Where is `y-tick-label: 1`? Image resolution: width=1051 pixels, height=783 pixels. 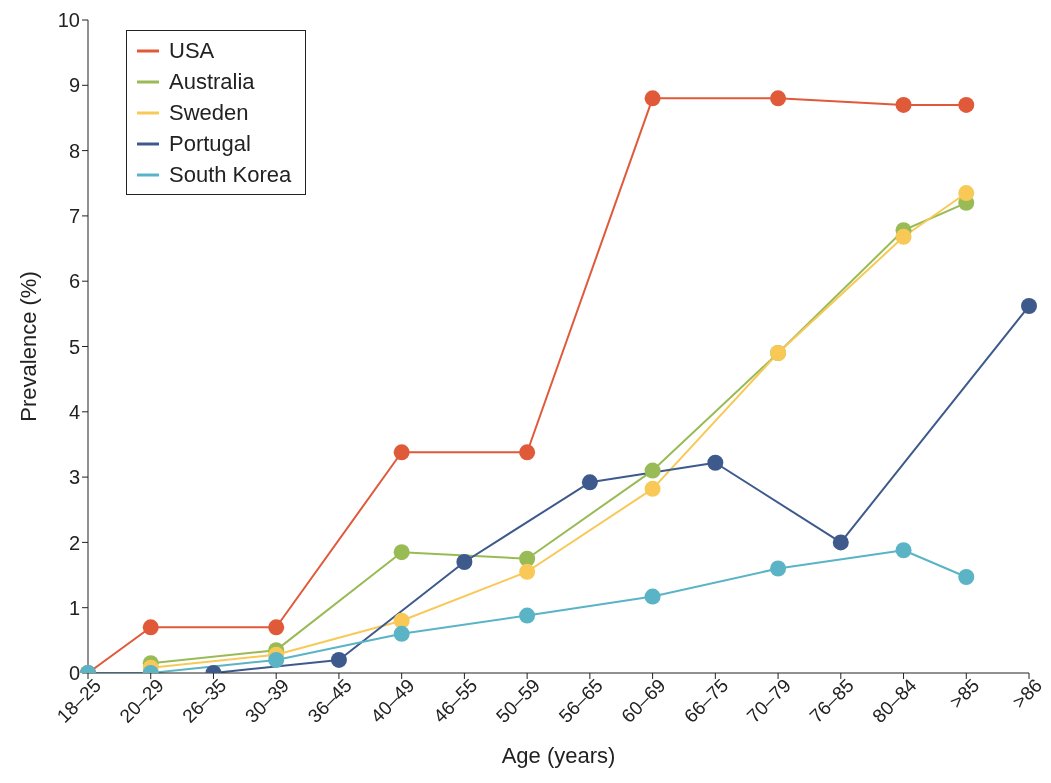
y-tick-label: 1 is located at coordinates (74, 607).